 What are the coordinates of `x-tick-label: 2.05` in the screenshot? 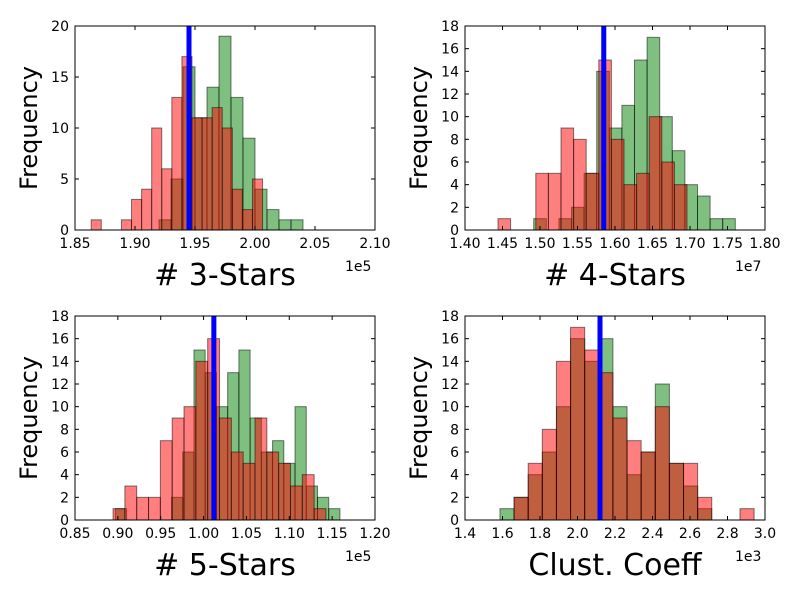 It's located at (314, 244).